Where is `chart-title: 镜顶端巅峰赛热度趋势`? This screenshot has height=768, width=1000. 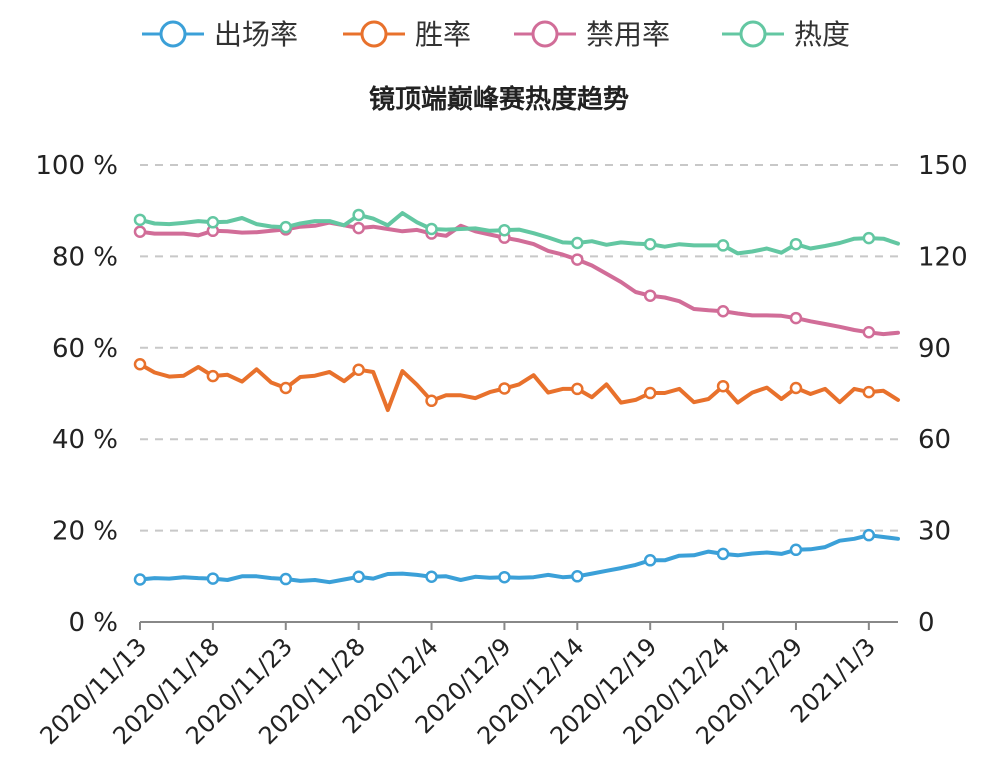 chart-title: 镜顶端巅峰赛热度趋势 is located at coordinates (499, 99).